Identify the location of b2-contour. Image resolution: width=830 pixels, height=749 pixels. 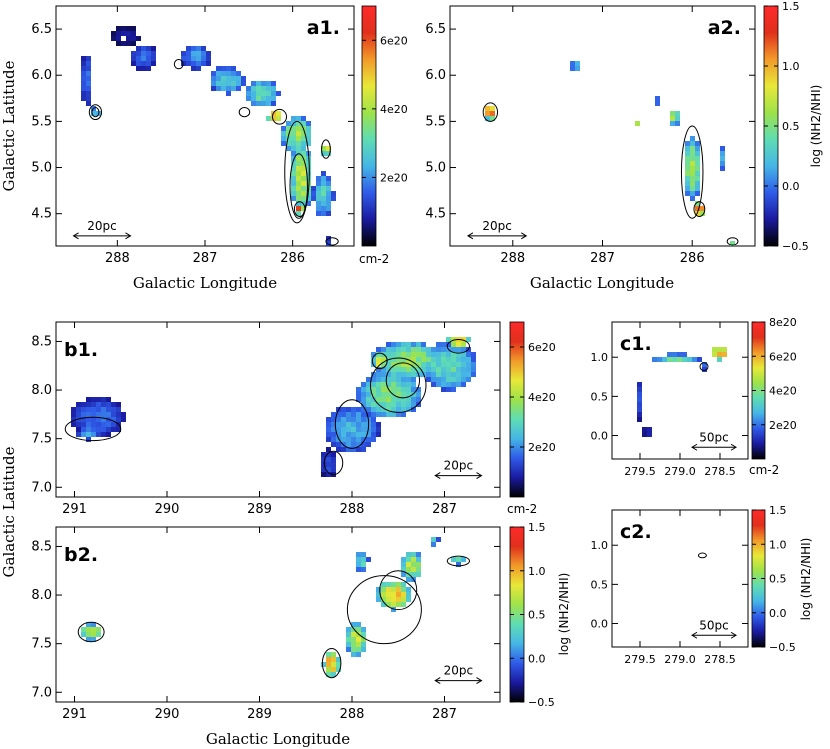
(458, 561).